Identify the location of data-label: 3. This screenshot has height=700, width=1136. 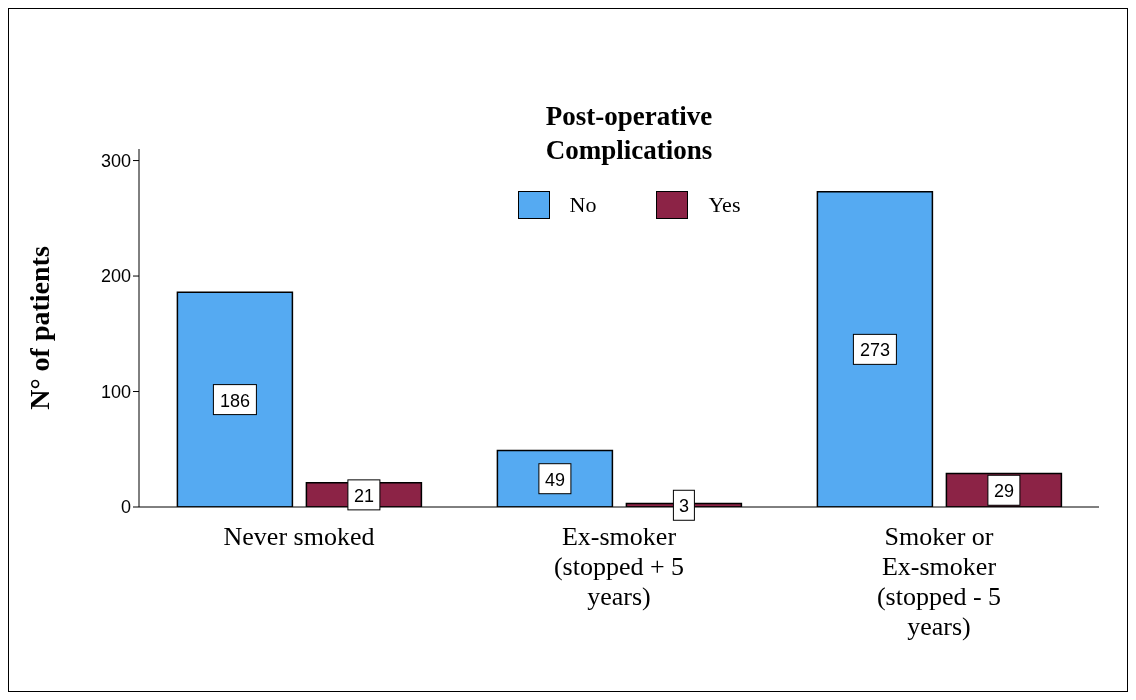
(683, 506).